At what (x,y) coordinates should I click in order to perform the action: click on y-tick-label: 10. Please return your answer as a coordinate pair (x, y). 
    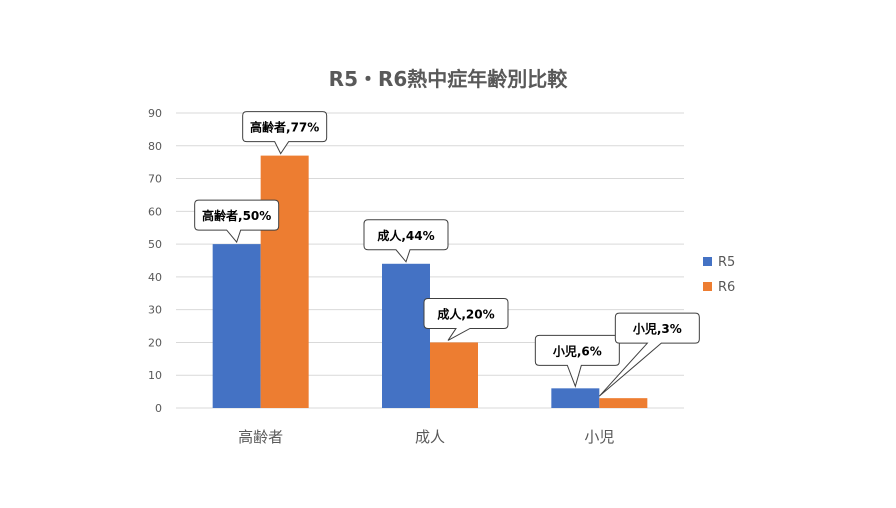
    Looking at the image, I should click on (155, 375).